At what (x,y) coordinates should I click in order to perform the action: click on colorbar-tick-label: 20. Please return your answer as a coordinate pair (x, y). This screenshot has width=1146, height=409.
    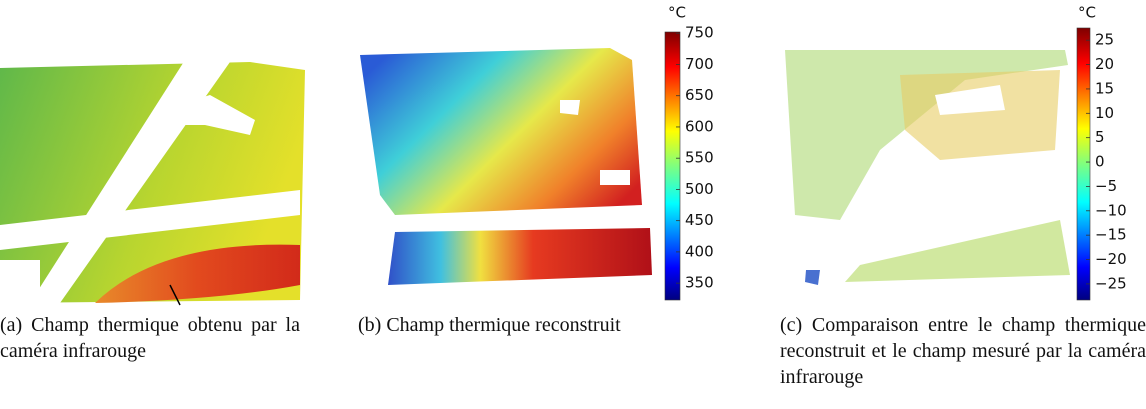
    Looking at the image, I should click on (1104, 64).